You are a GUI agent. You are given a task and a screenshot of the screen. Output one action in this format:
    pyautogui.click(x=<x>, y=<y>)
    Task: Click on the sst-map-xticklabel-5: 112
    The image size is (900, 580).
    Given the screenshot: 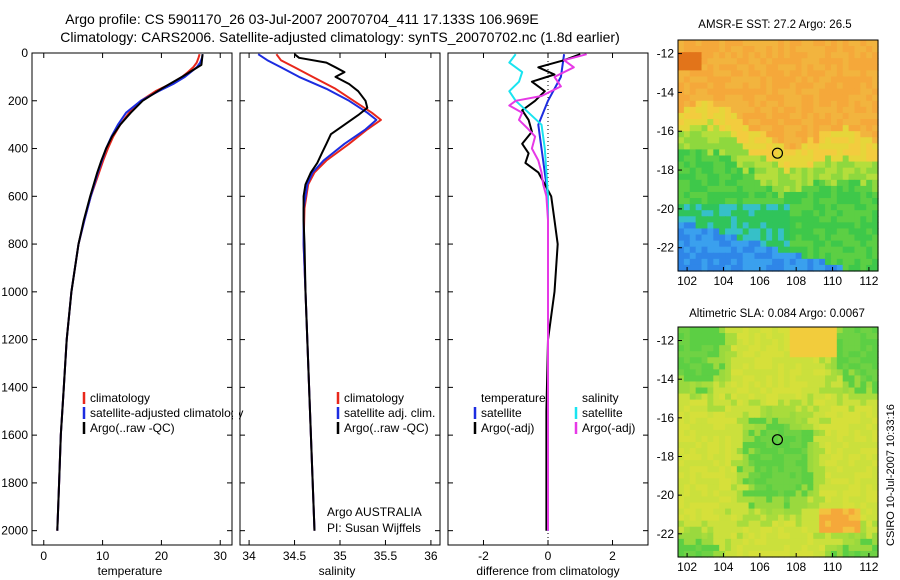 What is the action you would take?
    pyautogui.click(x=868, y=281)
    